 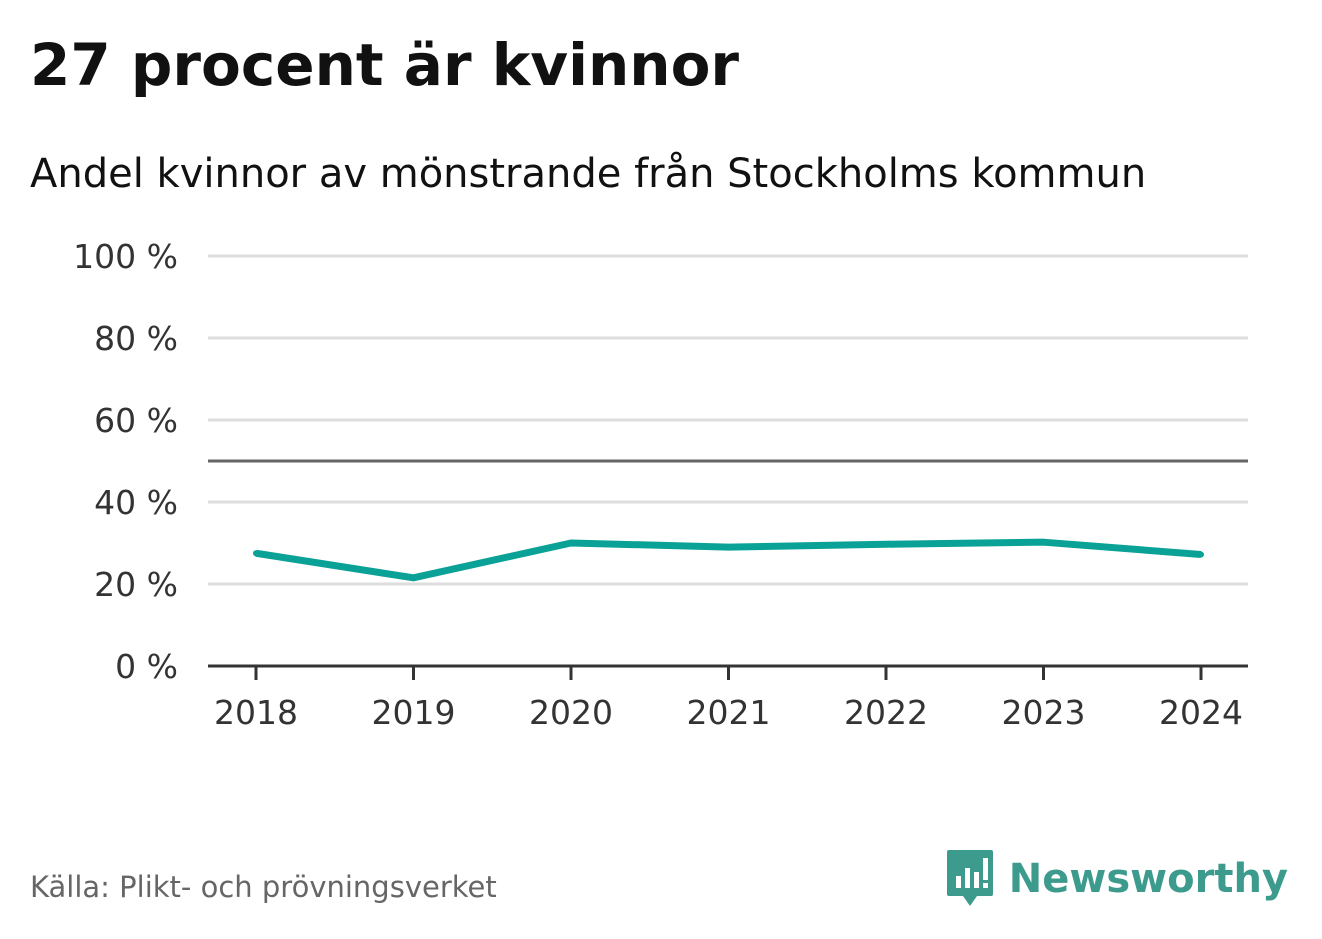 I want to click on newsworthy-icon, so click(x=969, y=878).